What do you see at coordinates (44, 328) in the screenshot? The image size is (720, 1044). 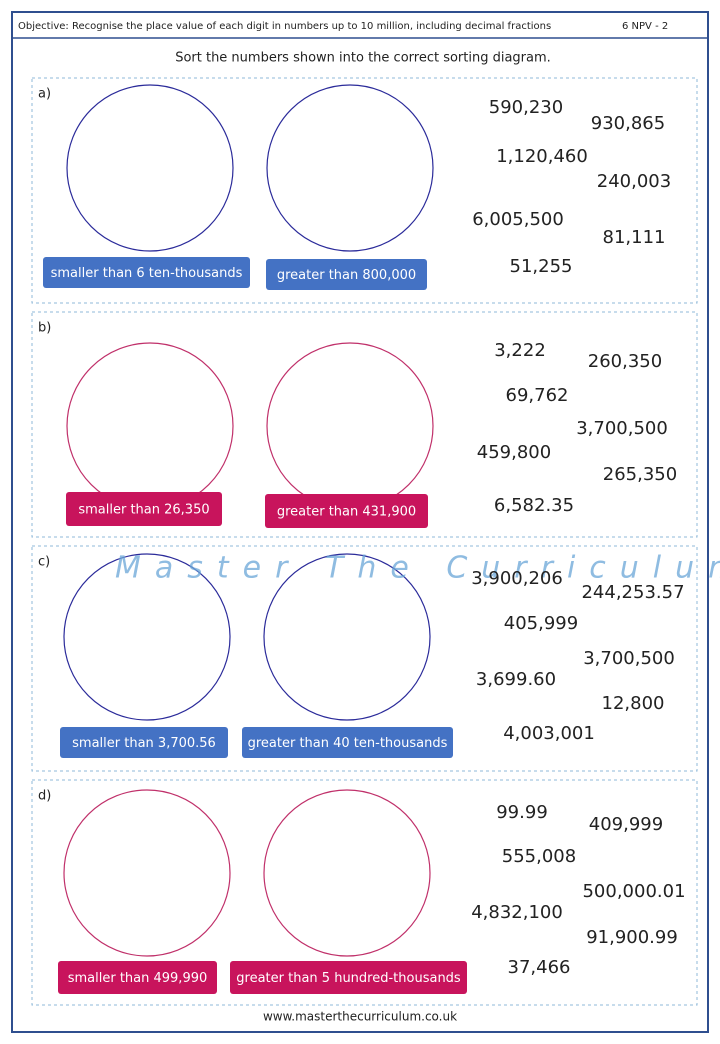 I see `section-label: b)` at bounding box center [44, 328].